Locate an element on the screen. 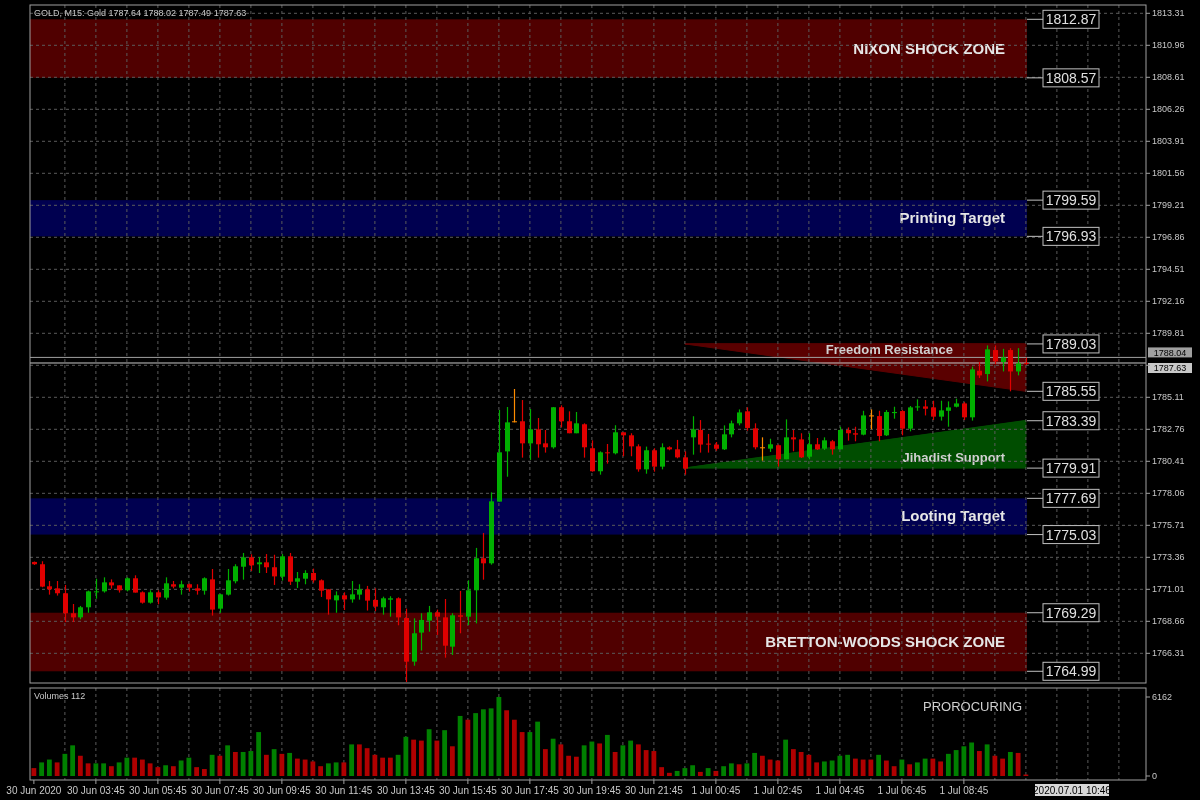 Image resolution: width=1200 pixels, height=800 pixels. y-tick-label: 1768.66 is located at coordinates (1168, 621).